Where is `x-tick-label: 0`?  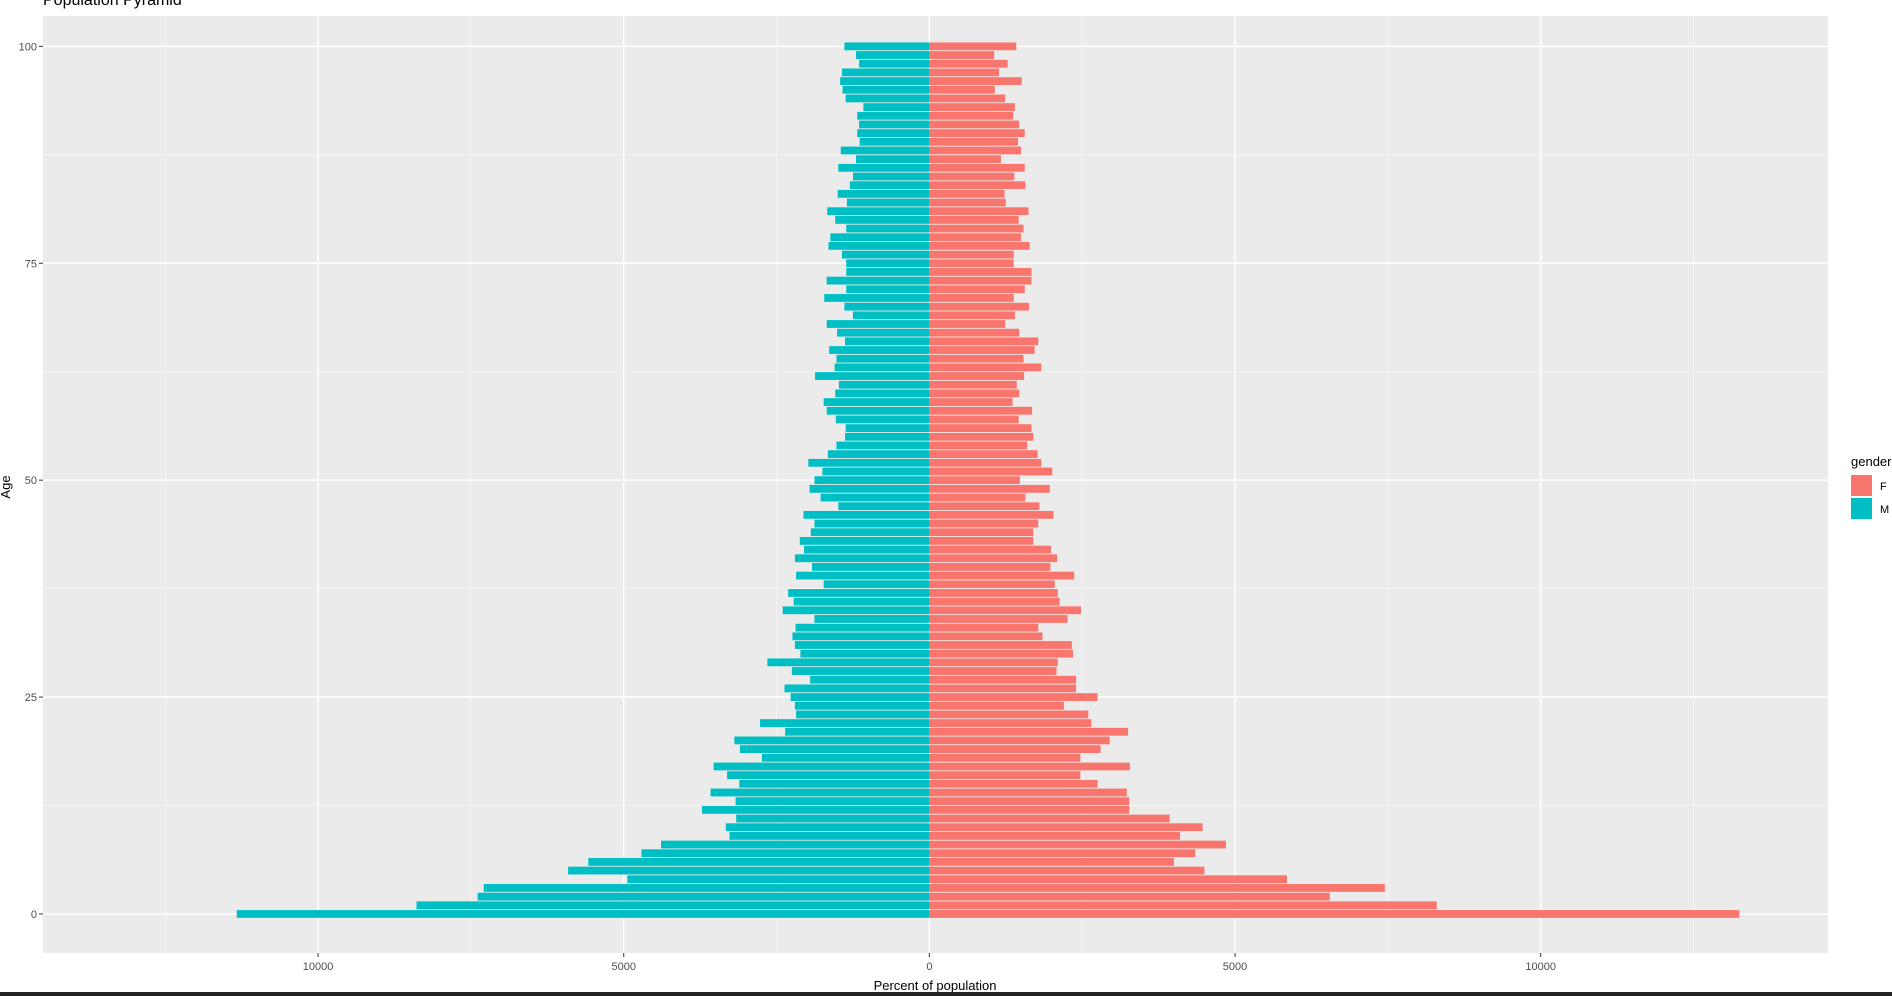 x-tick-label: 0 is located at coordinates (929, 967).